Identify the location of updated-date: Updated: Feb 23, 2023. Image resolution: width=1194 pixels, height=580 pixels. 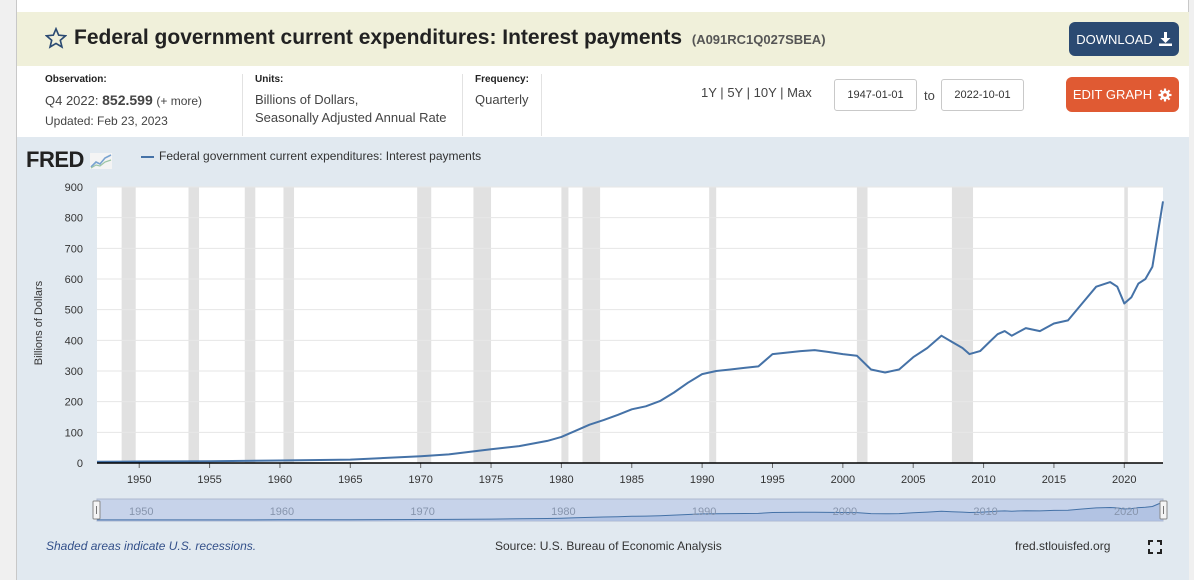
(106, 121).